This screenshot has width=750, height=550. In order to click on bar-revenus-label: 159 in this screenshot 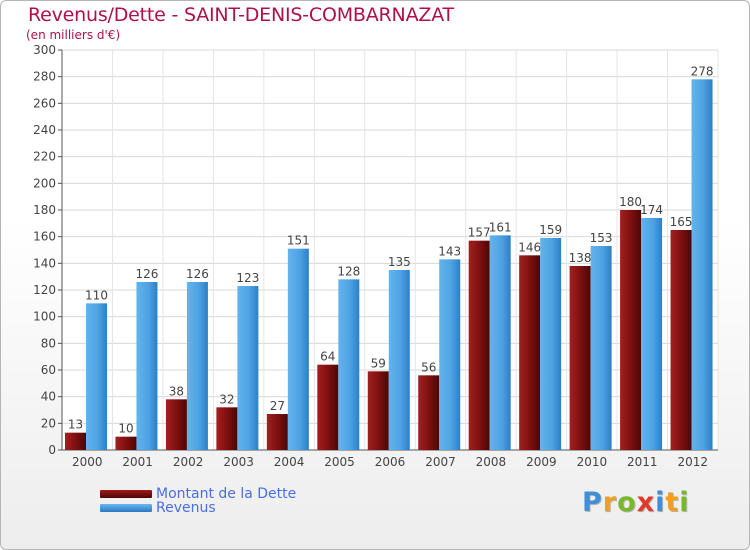, I will do `click(550, 230)`.